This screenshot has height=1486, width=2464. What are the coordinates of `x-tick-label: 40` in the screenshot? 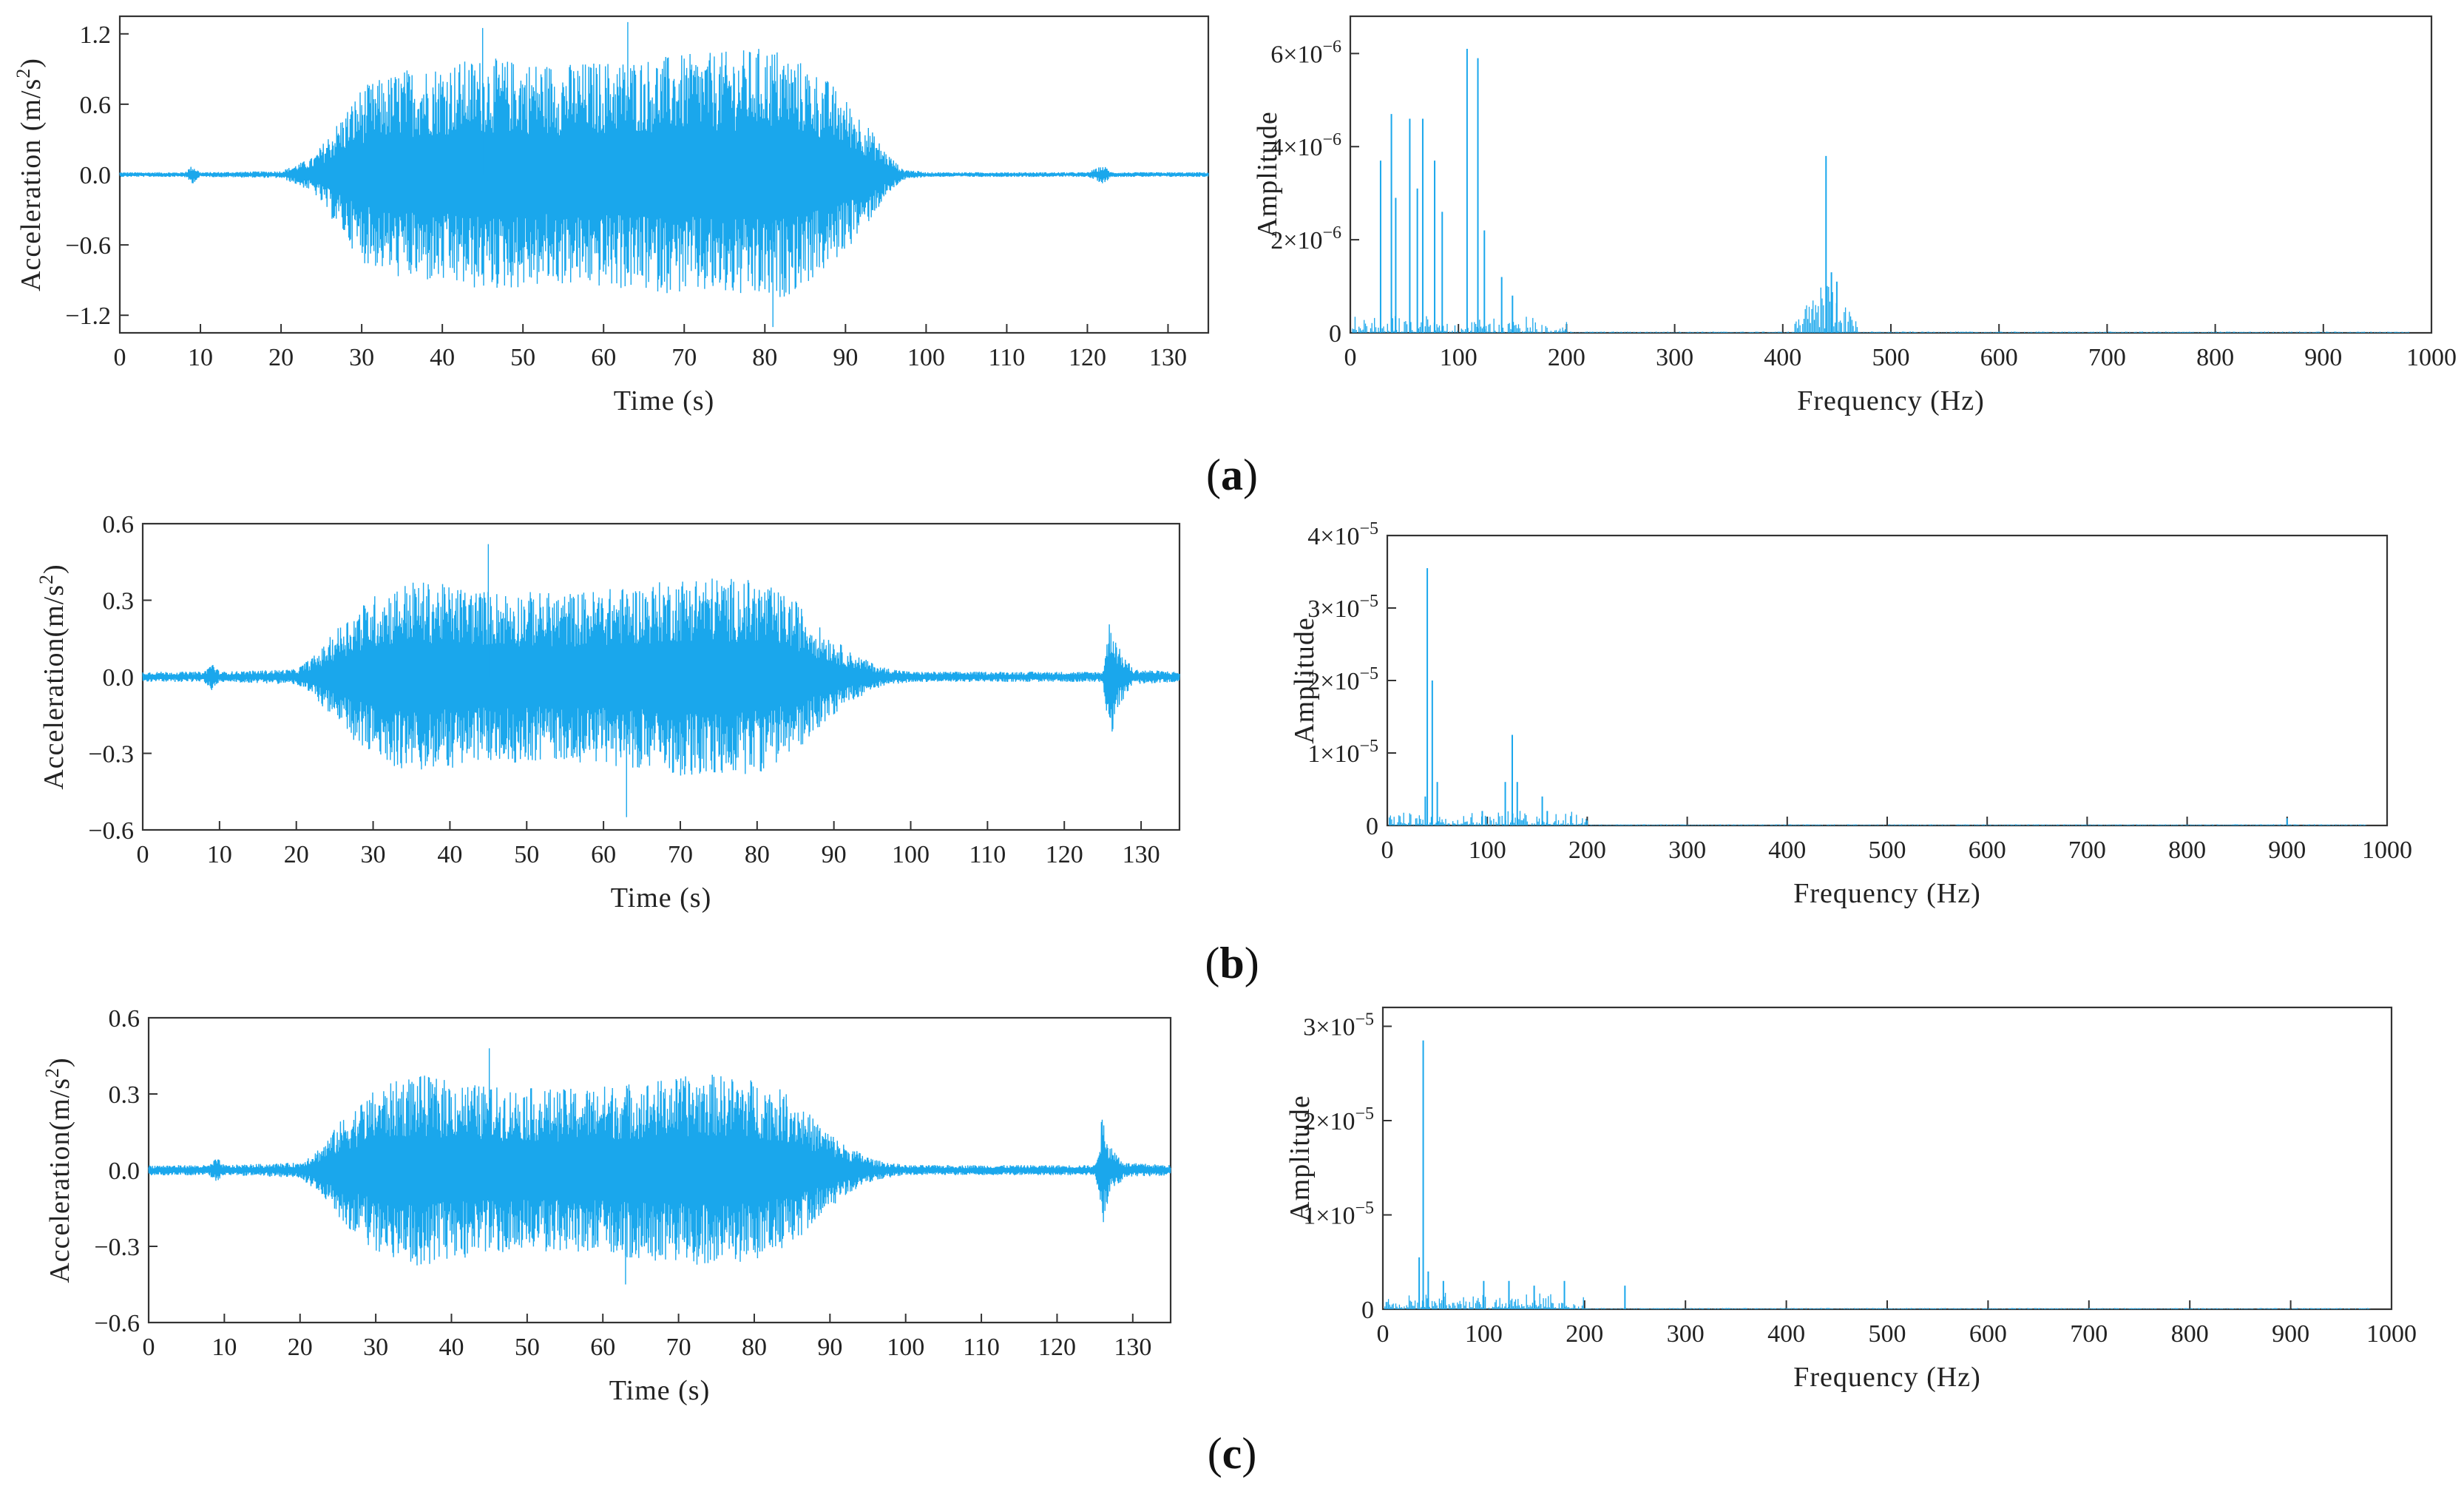 It's located at (452, 1347).